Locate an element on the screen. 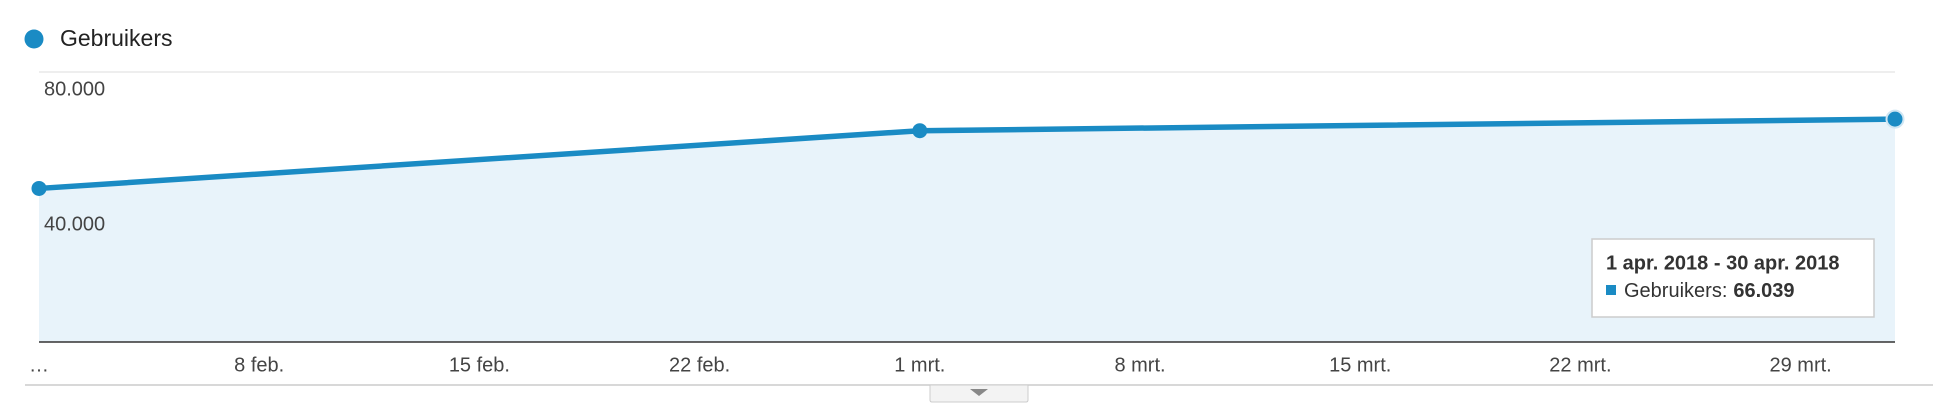 The width and height of the screenshot is (1958, 416). x-tick-label: 8 feb. is located at coordinates (259, 365).